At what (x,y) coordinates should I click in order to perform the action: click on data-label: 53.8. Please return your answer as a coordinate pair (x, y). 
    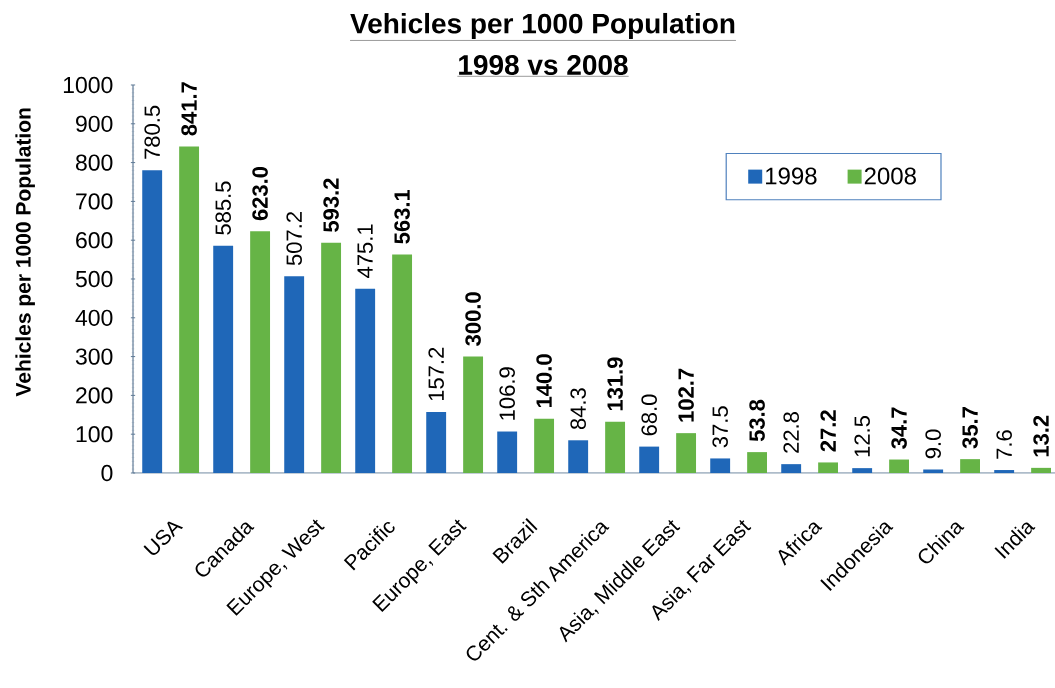
    Looking at the image, I should click on (757, 420).